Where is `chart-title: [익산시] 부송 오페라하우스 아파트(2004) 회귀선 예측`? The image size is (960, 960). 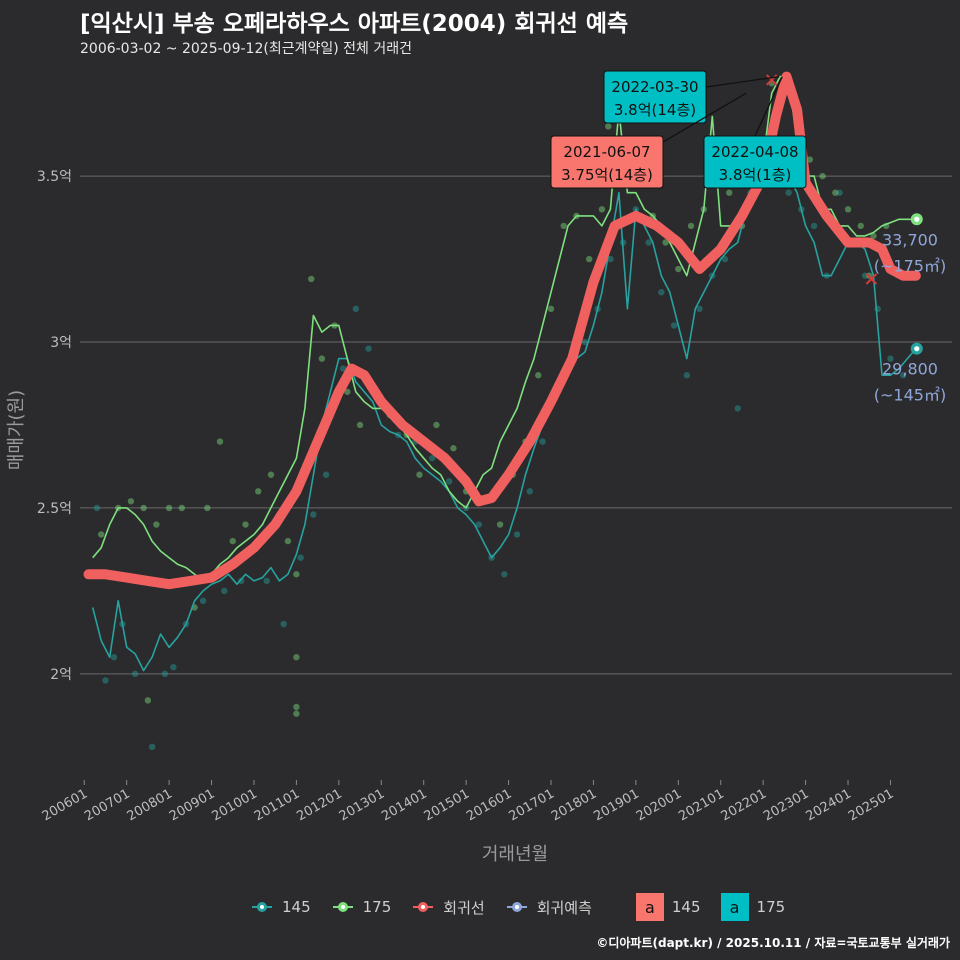
chart-title: [익산시] 부송 오페라하우스 아파트(2004) 회귀선 예측 is located at coordinates (354, 24).